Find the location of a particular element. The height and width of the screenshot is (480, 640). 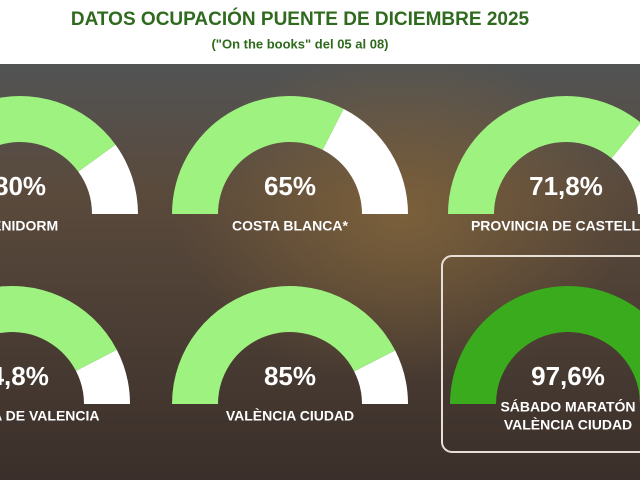

chart-title: DATOS OCUPACIÓN PUENTE DE DICIEMBRE 2025 is located at coordinates (300, 19).